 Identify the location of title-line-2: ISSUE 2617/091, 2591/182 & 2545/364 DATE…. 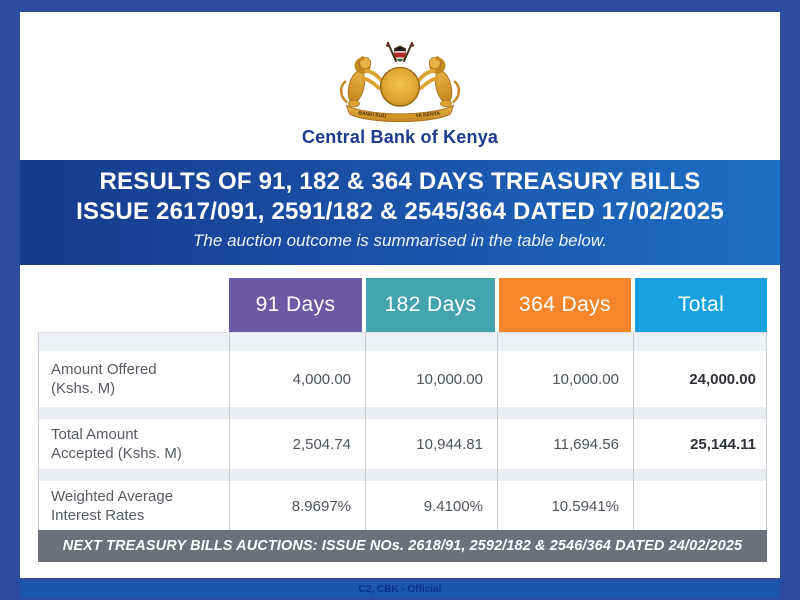
(400, 211).